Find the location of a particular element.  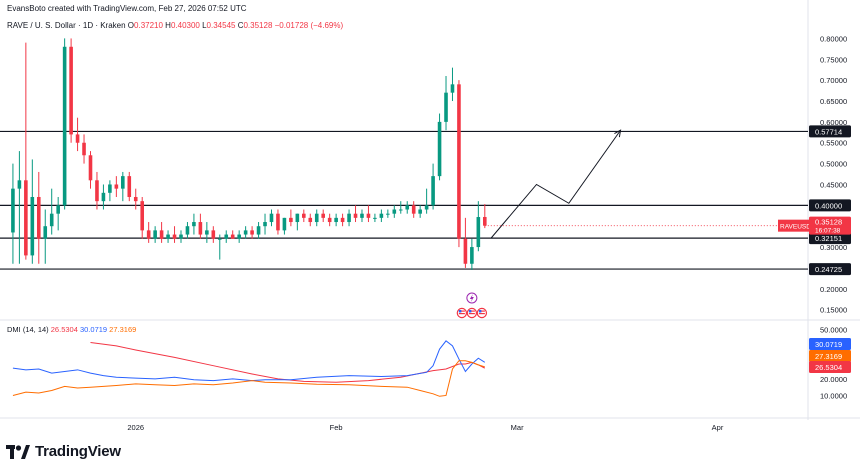

dmi-legend-value: 26.5304 is located at coordinates (65, 329).